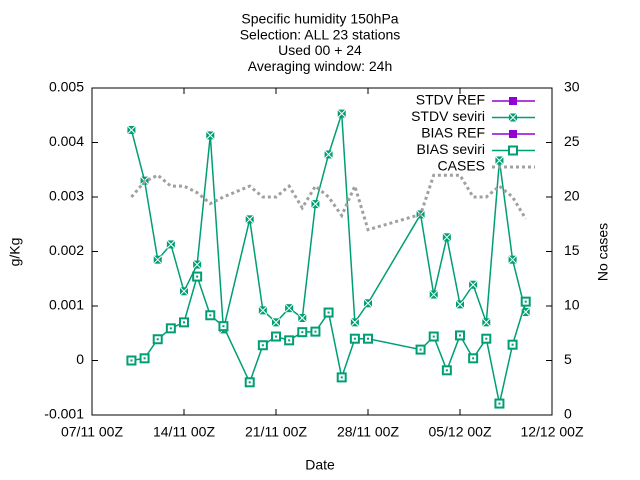  Describe the element at coordinates (572, 87) in the screenshot. I see `y2-tick-label: 30` at that location.